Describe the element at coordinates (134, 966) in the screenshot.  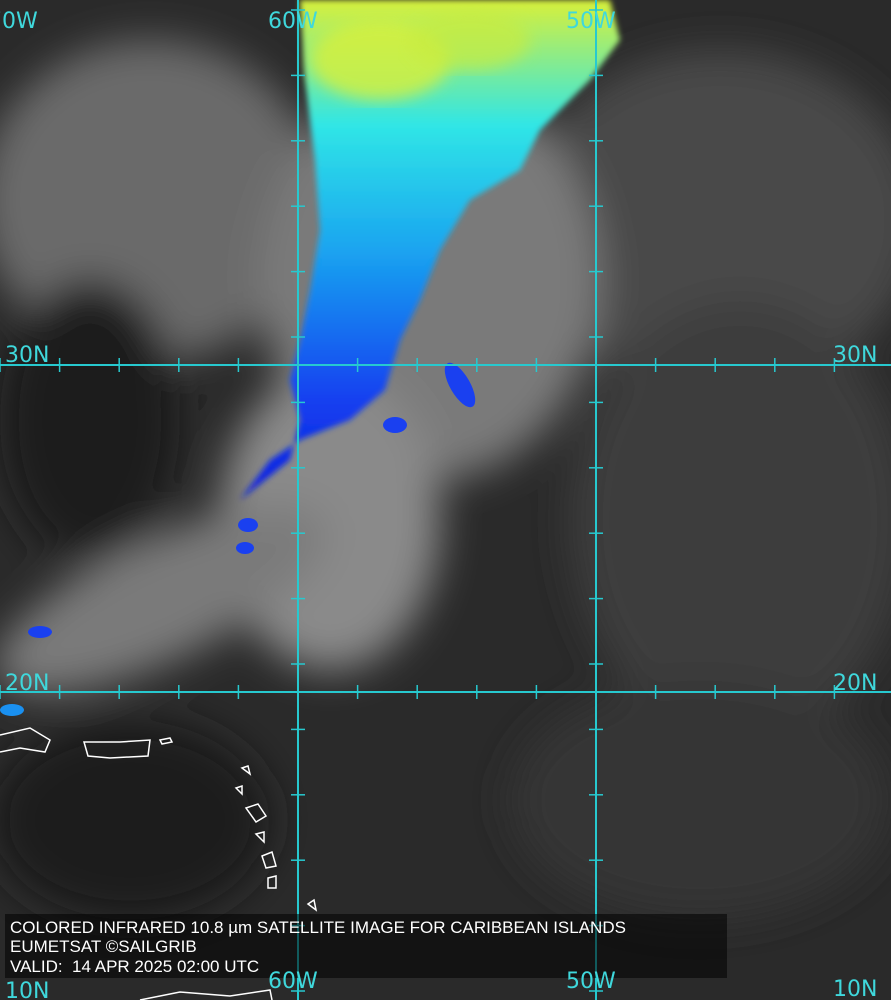
I see `caption-line: VALID: 14 APR 2025 02:00 UTC` at that location.